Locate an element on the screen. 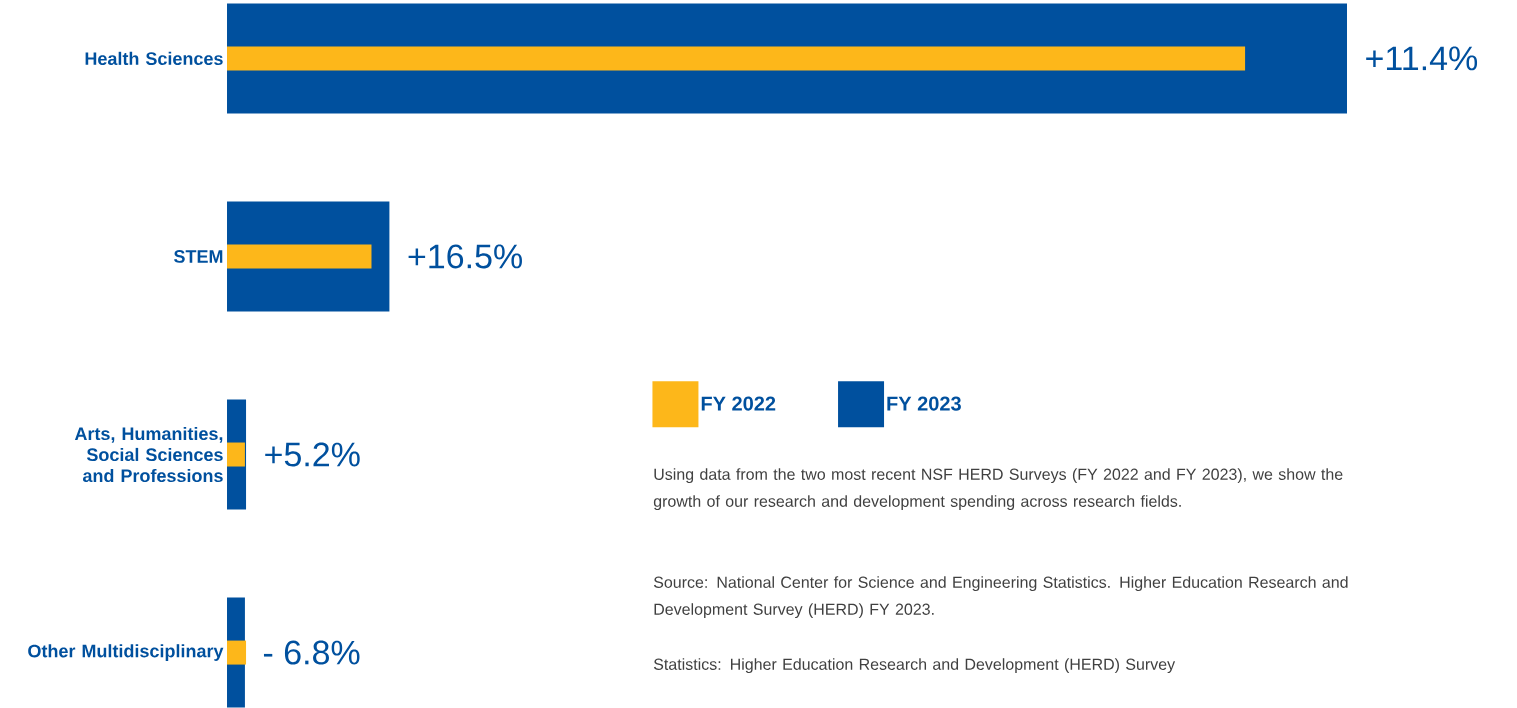 The width and height of the screenshot is (1517, 708). legend-label: FY 2022 is located at coordinates (738, 403).